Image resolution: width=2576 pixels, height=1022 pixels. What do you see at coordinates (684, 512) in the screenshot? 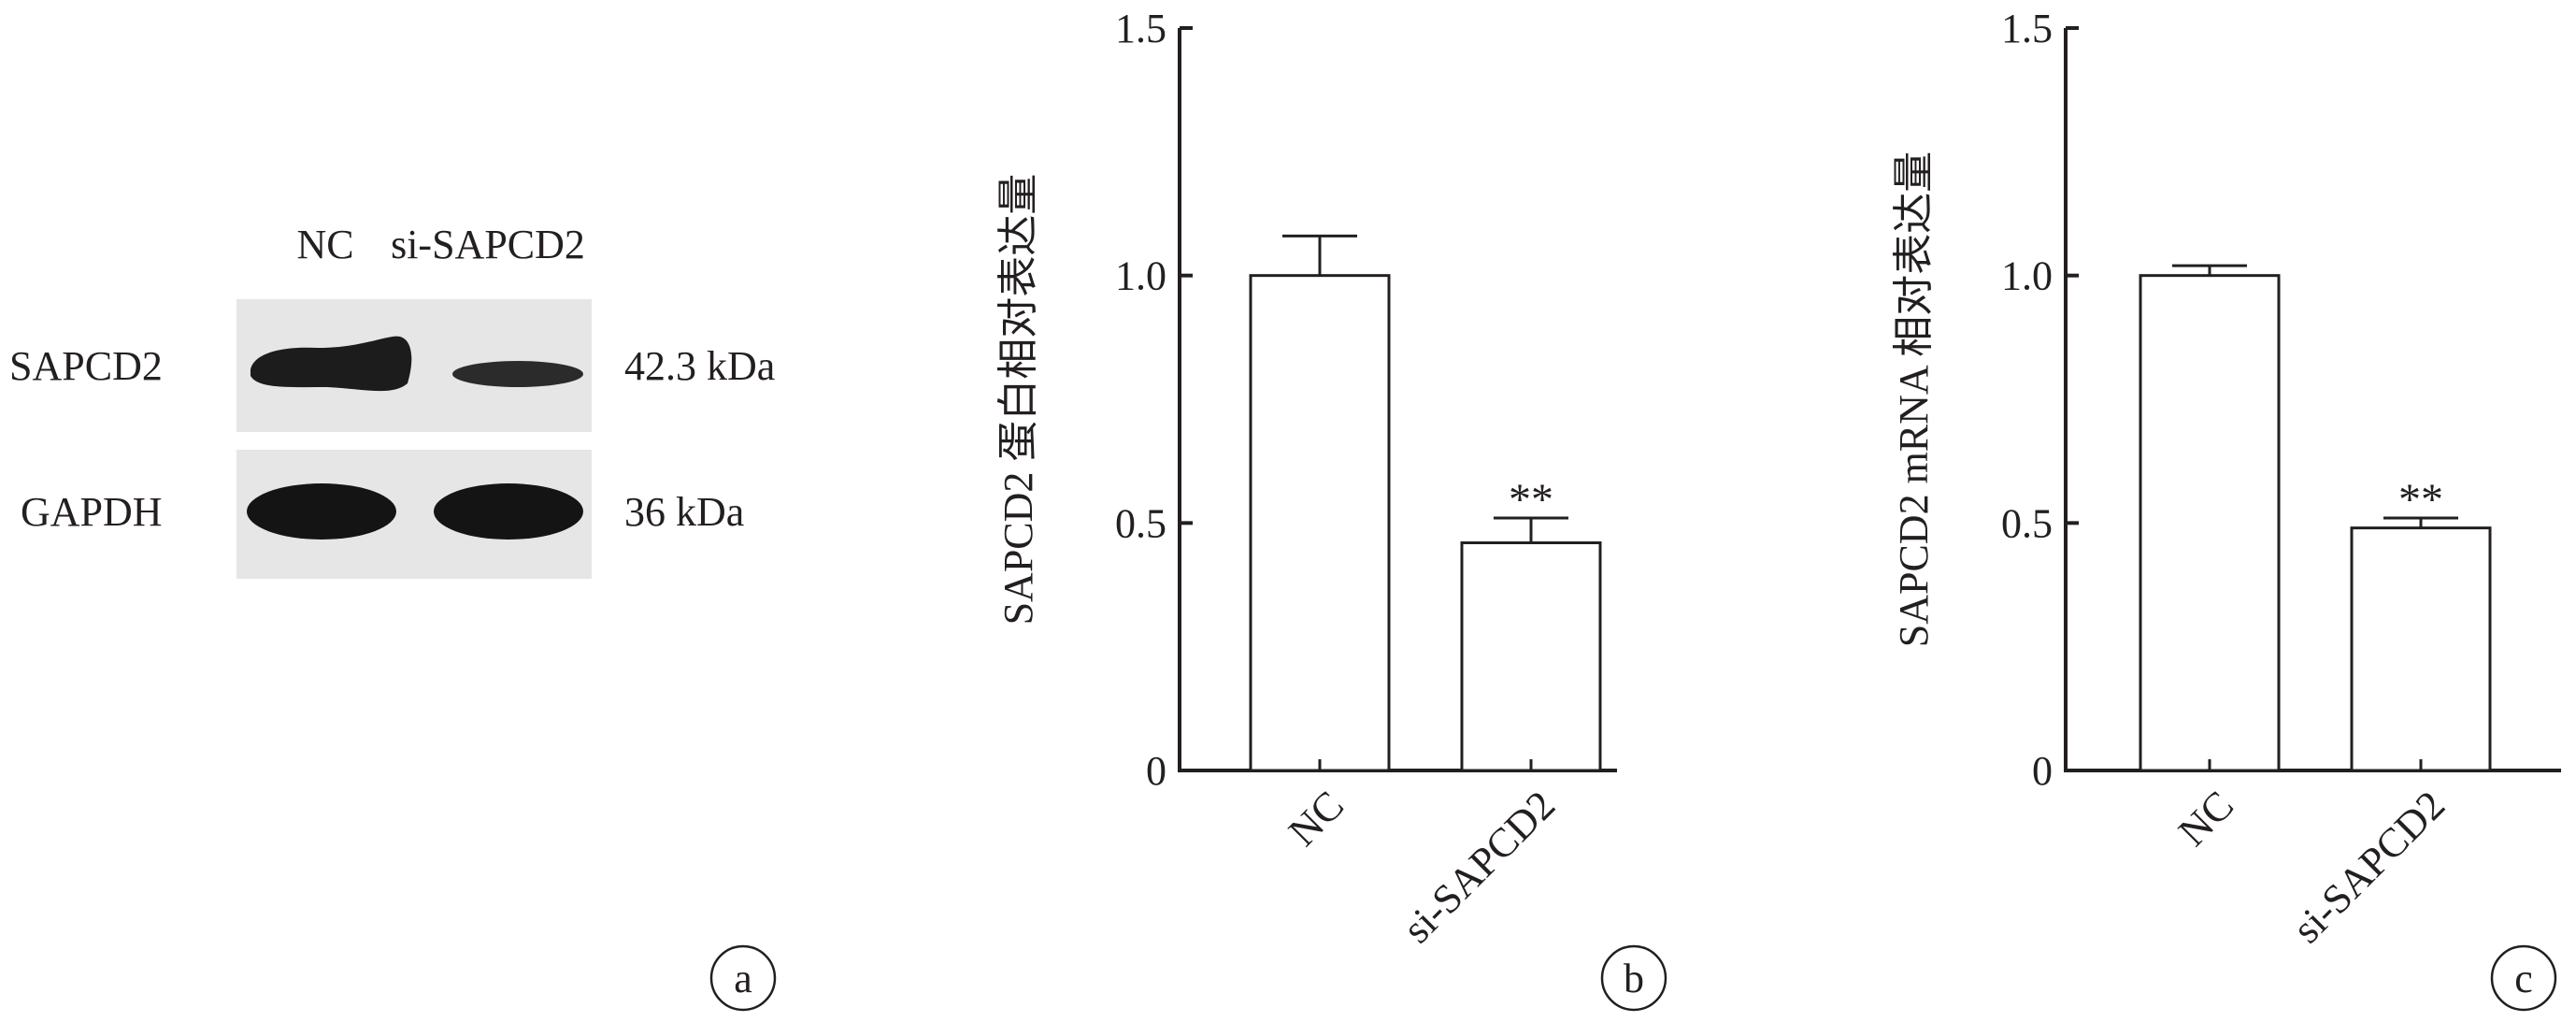
I see `size-label-gapdh: 36 kDa` at bounding box center [684, 512].